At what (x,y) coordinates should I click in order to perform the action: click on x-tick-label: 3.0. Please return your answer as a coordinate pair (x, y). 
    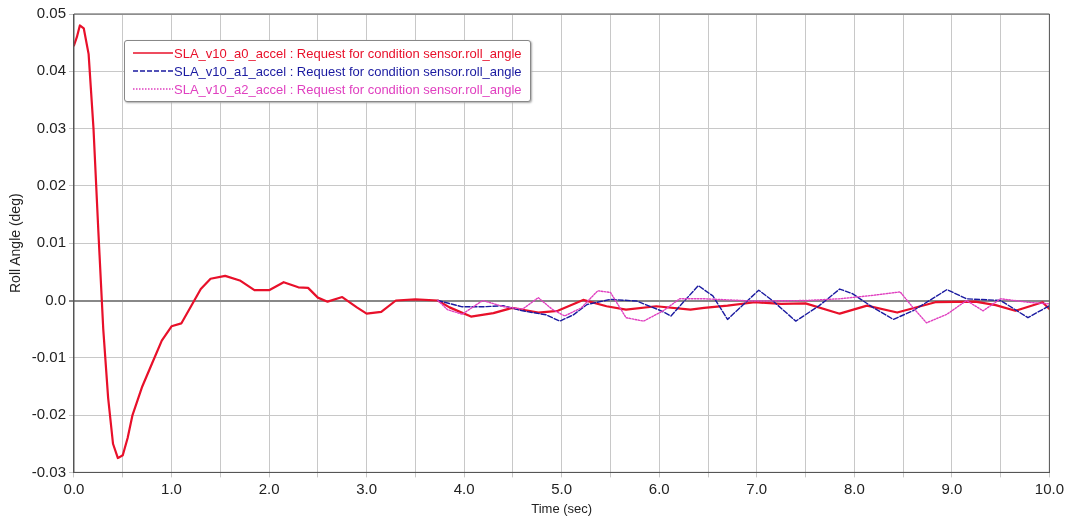
    Looking at the image, I should click on (367, 488).